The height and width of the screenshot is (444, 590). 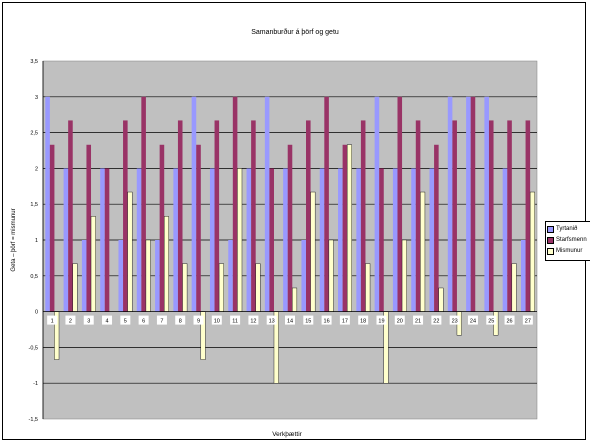 I want to click on x-tick-label: 11, so click(x=235, y=322).